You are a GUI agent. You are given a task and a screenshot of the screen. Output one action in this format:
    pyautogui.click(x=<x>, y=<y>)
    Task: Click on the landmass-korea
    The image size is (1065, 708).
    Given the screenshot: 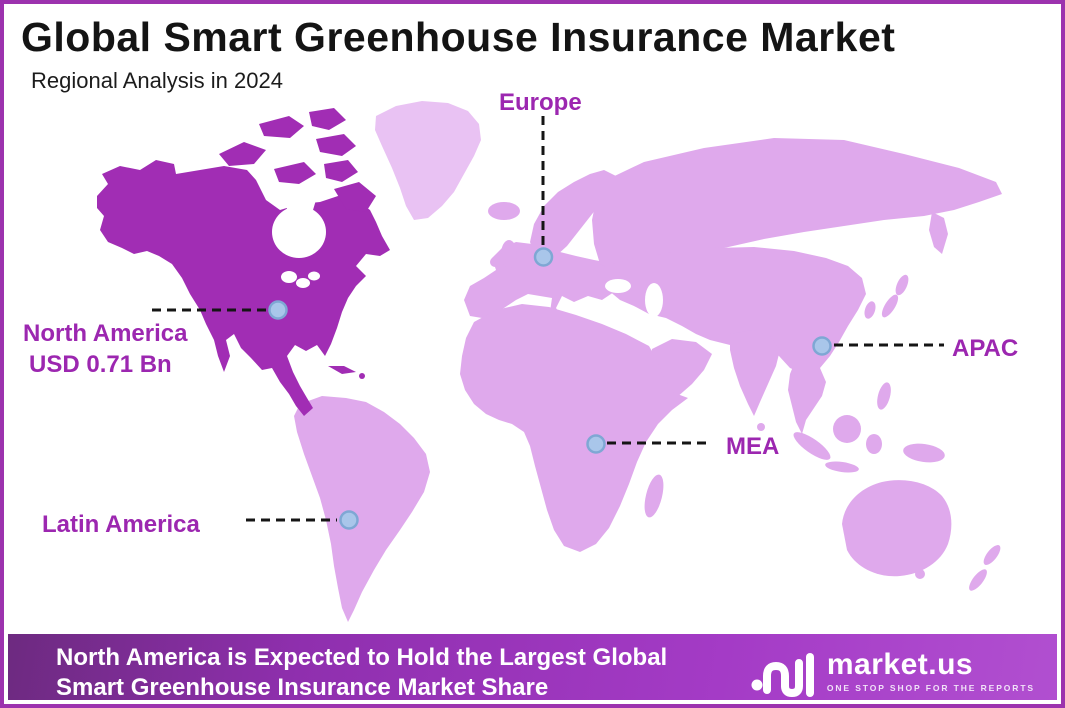 What is the action you would take?
    pyautogui.click(x=870, y=310)
    